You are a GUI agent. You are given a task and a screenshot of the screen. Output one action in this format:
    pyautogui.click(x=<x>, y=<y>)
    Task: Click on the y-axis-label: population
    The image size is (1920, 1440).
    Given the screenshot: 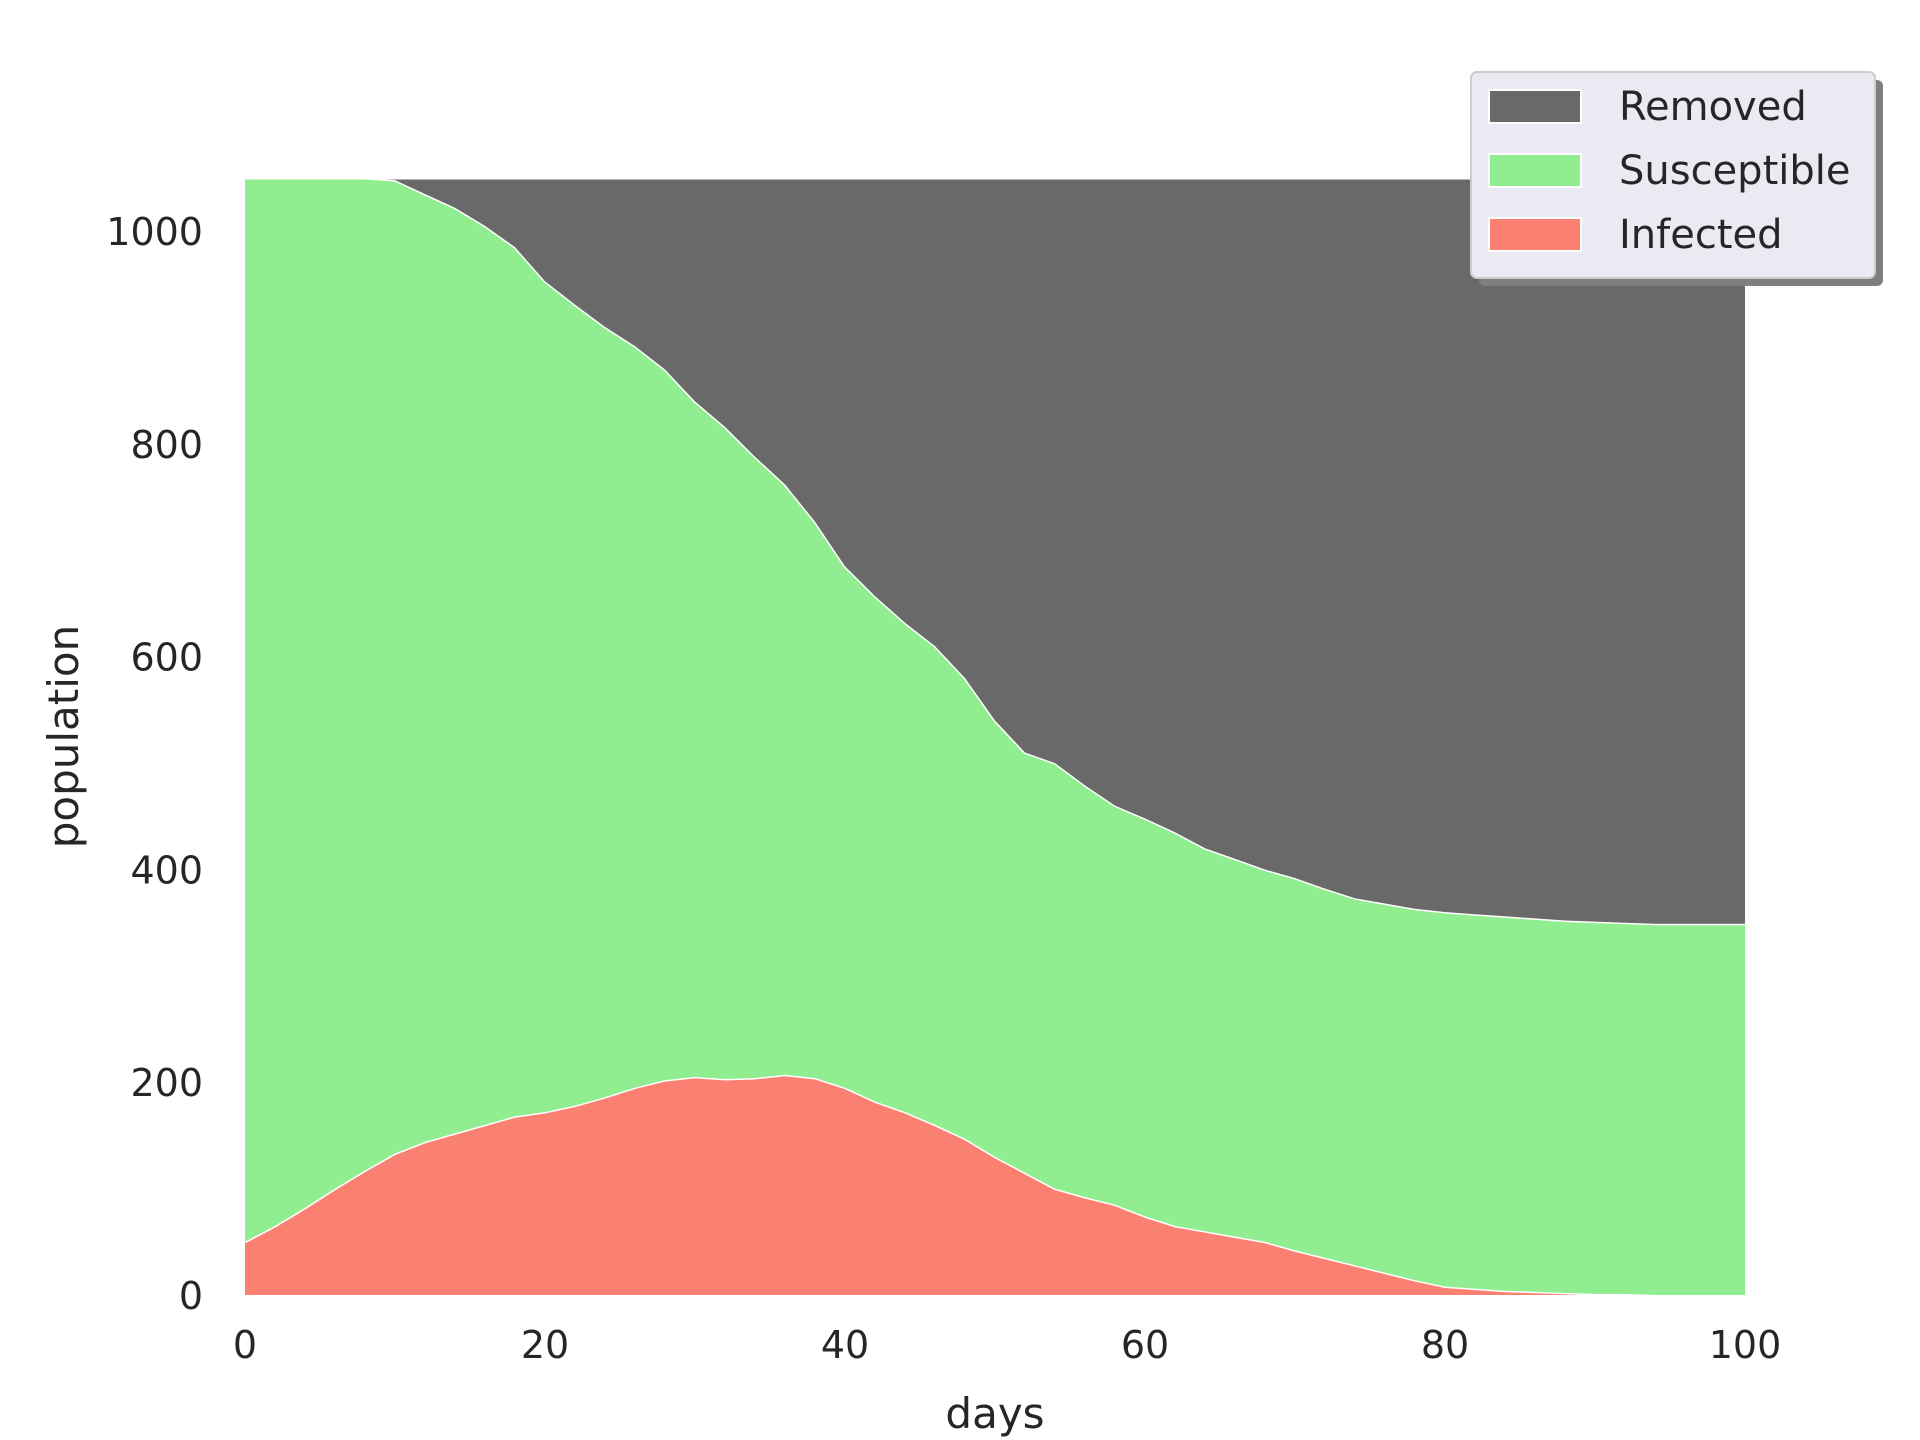 What is the action you would take?
    pyautogui.click(x=63, y=737)
    